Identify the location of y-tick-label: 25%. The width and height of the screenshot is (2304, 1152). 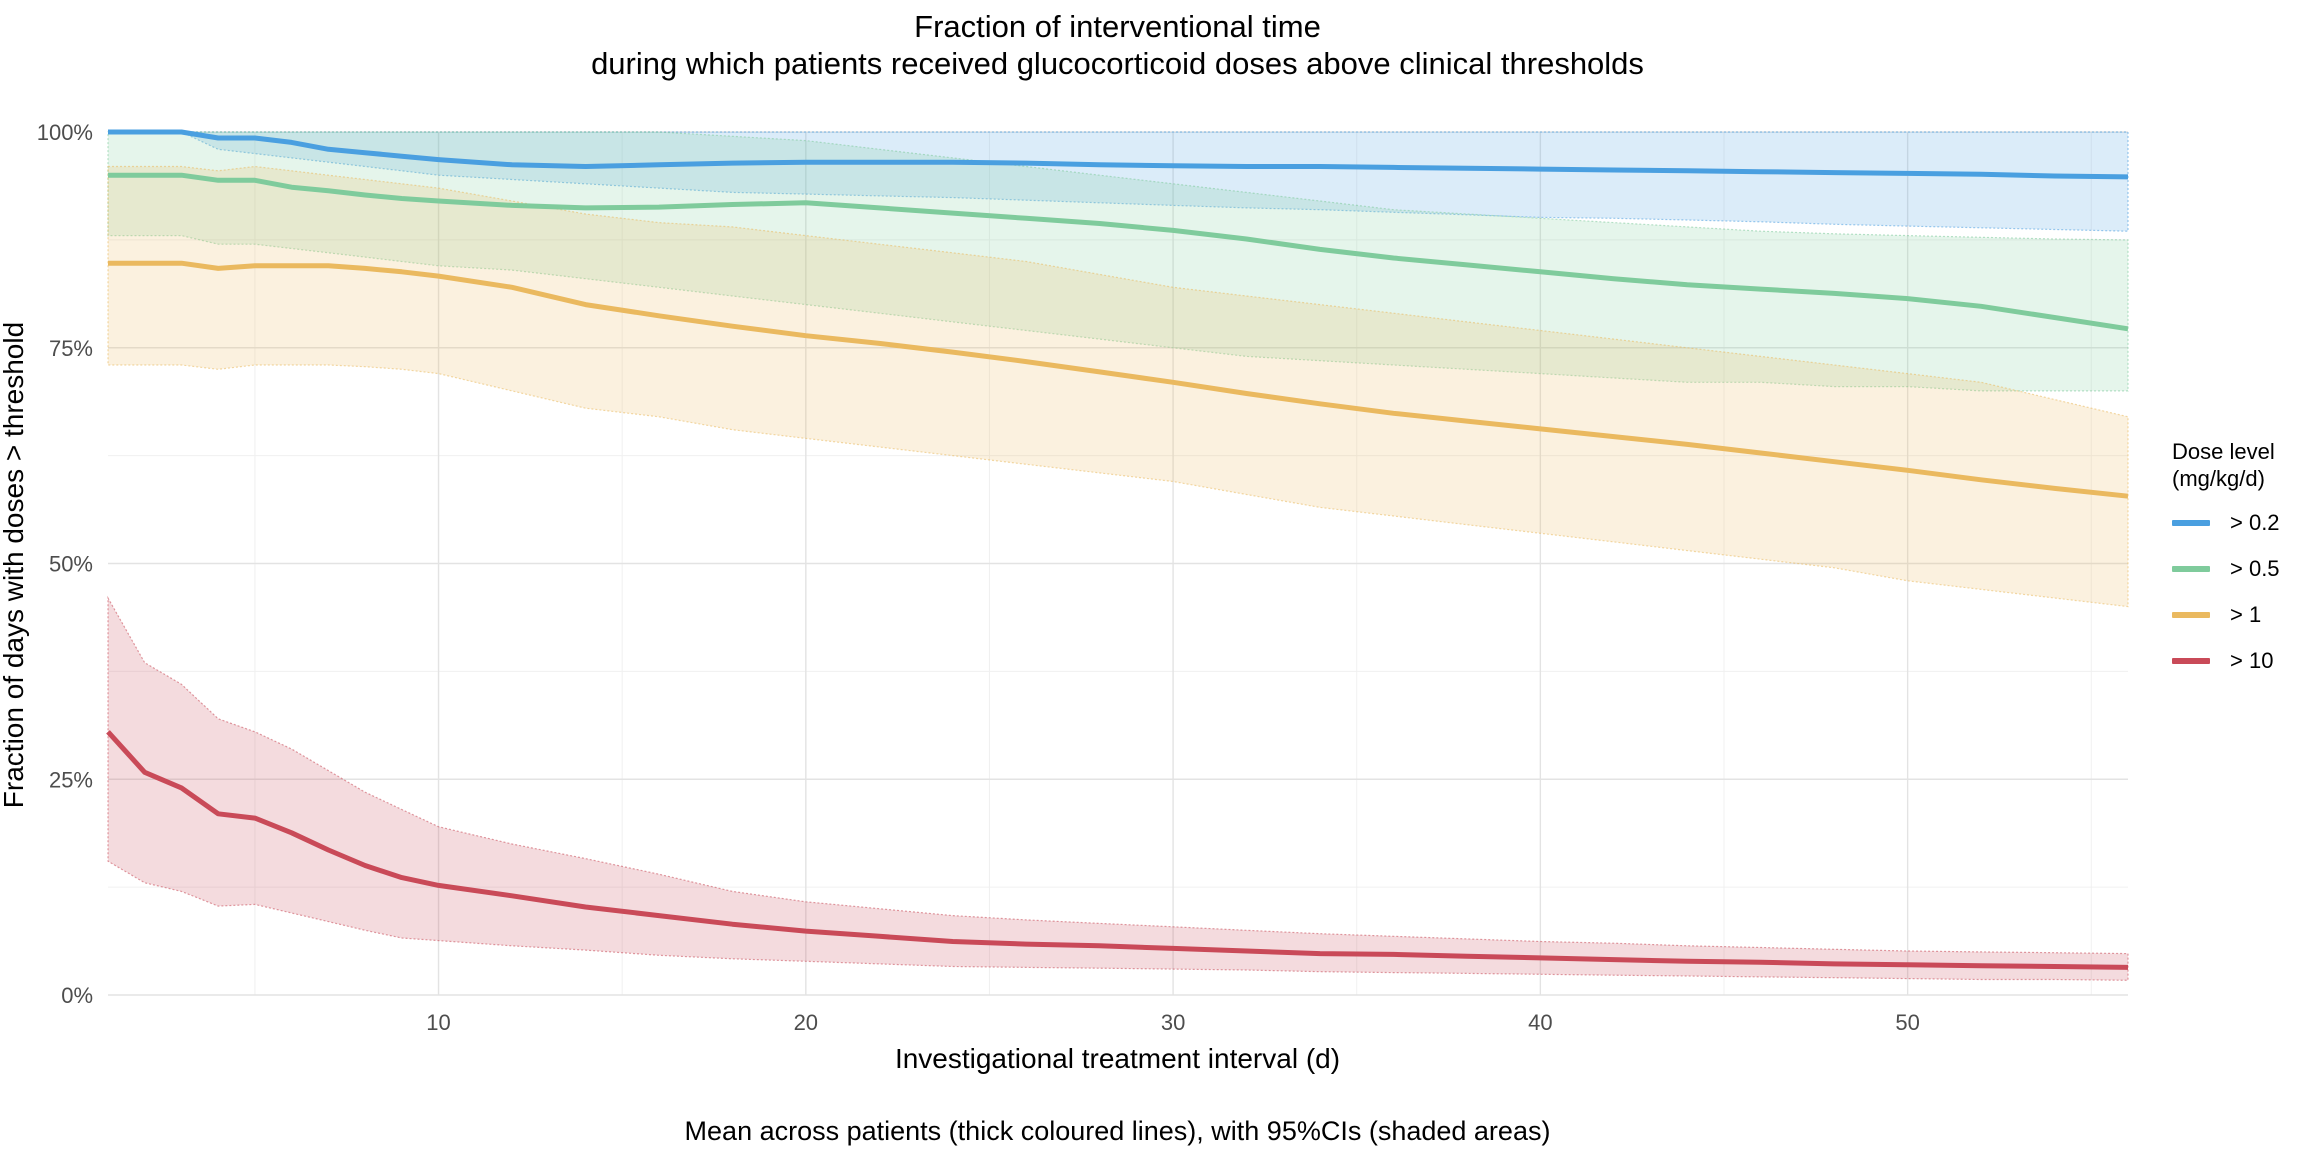
(71, 779).